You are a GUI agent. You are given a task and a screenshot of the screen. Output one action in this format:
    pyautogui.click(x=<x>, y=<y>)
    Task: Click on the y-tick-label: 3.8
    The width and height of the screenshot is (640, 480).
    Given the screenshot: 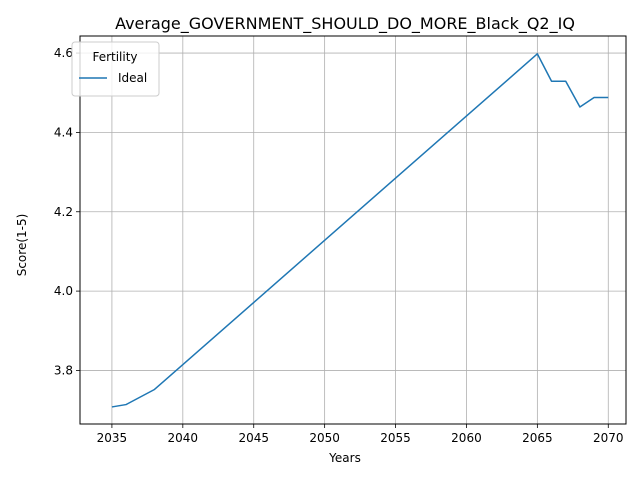 What is the action you would take?
    pyautogui.click(x=63, y=370)
    